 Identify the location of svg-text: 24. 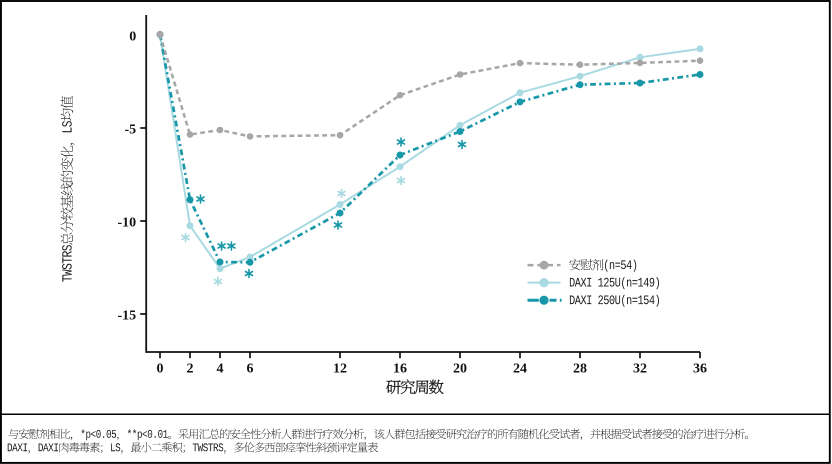
(520, 369).